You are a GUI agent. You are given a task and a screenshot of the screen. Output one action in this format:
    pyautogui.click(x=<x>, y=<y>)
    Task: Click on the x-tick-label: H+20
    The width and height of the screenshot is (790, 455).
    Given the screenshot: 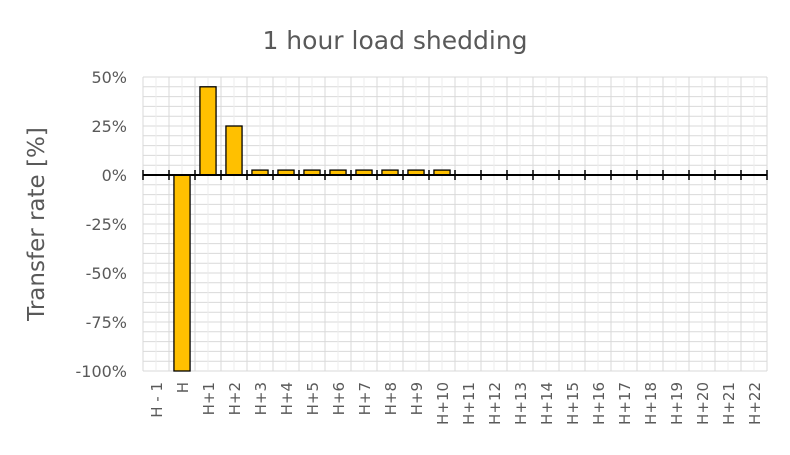 What is the action you would take?
    pyautogui.click(x=703, y=403)
    